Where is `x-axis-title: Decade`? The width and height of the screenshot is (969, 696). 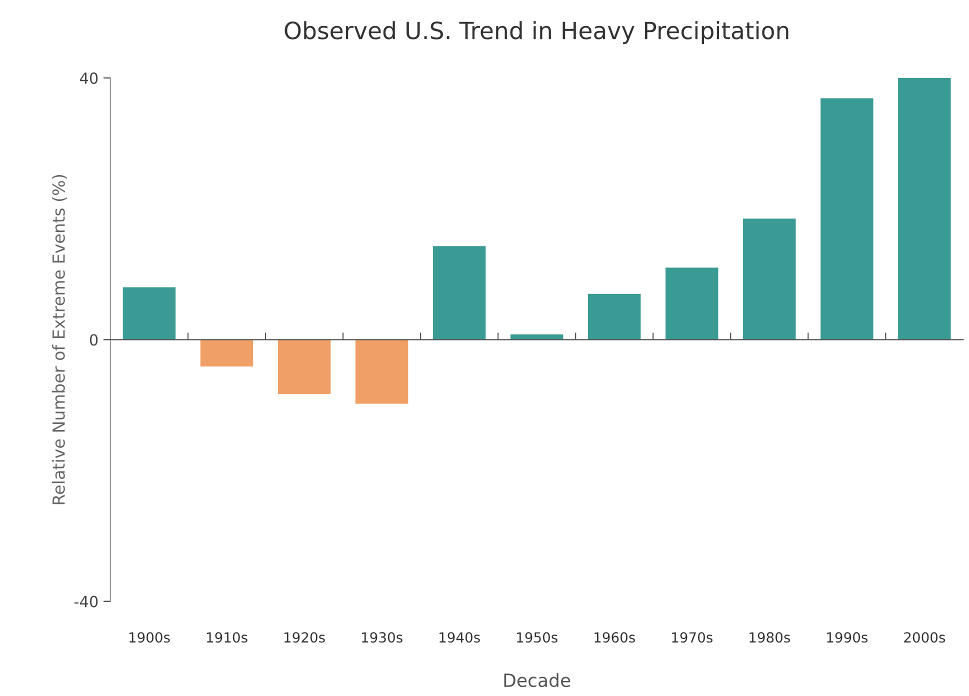 x-axis-title: Decade is located at coordinates (537, 680).